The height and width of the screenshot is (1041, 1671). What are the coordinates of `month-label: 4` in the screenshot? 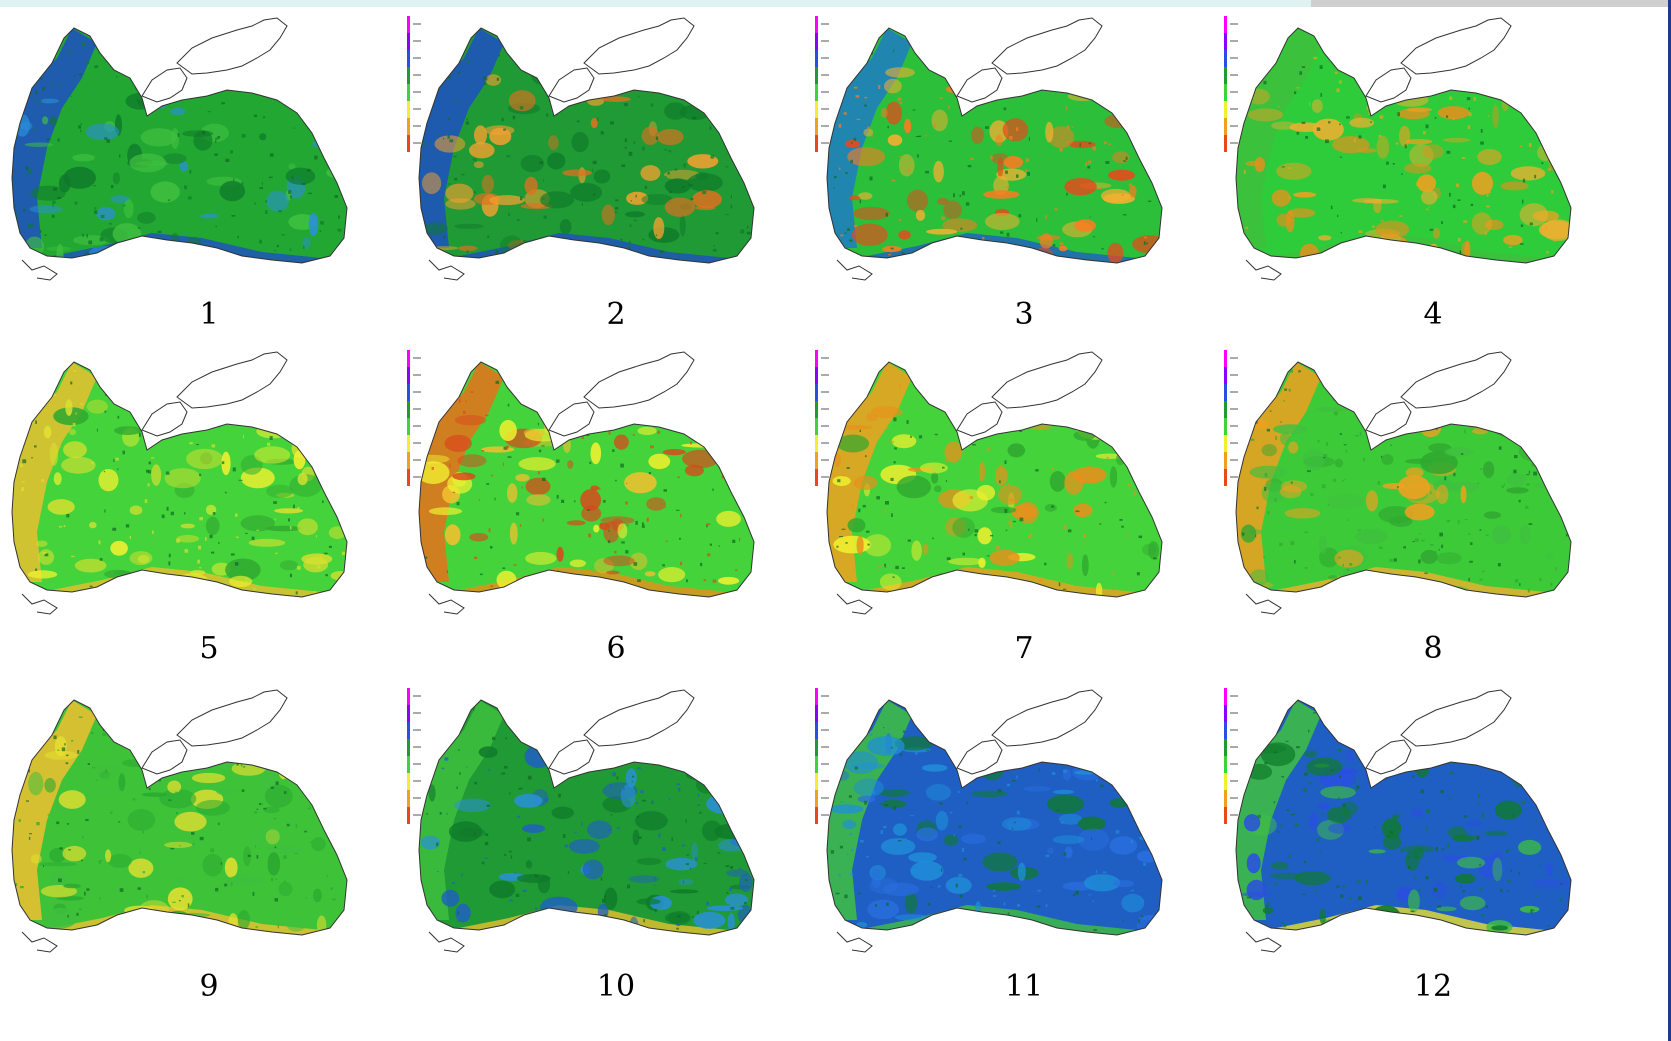 It's located at (1433, 314).